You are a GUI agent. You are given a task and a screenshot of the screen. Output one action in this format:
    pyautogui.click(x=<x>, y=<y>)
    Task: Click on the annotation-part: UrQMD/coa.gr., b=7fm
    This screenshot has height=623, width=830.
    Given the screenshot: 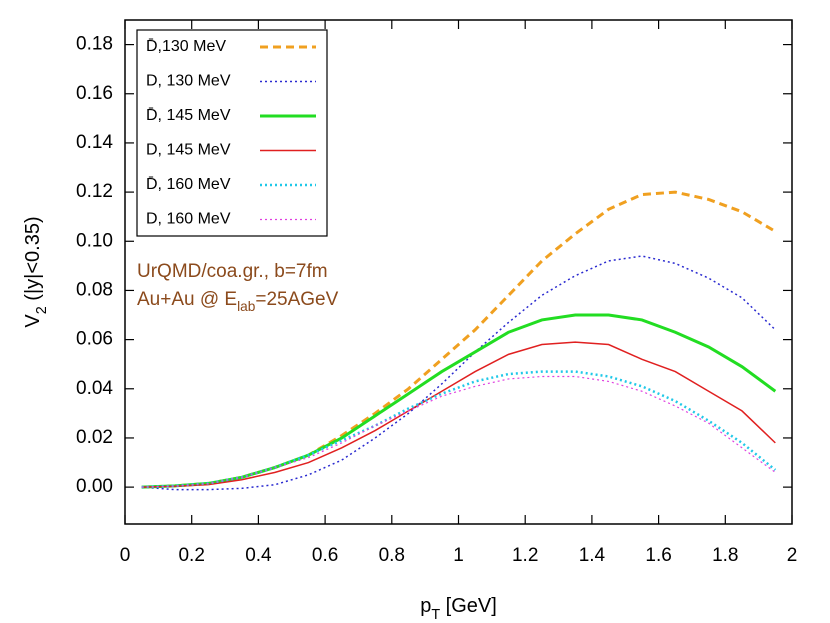 What is the action you would take?
    pyautogui.click(x=232, y=271)
    